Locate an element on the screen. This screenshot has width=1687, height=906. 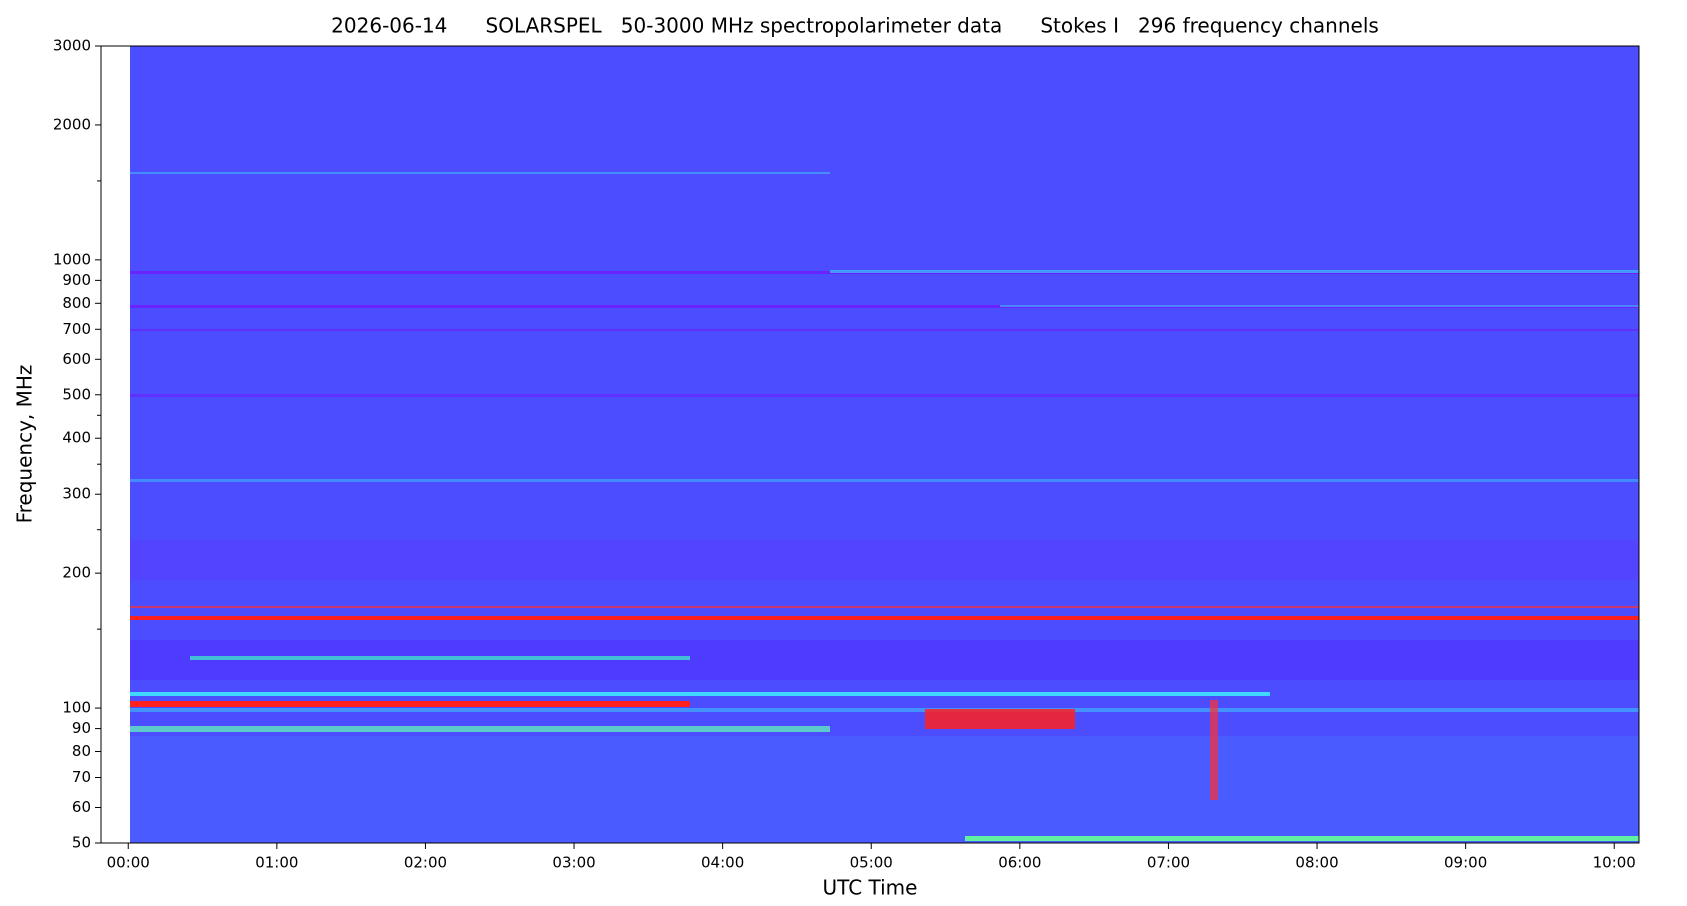
y-tick-label: 1000 is located at coordinates (72, 259).